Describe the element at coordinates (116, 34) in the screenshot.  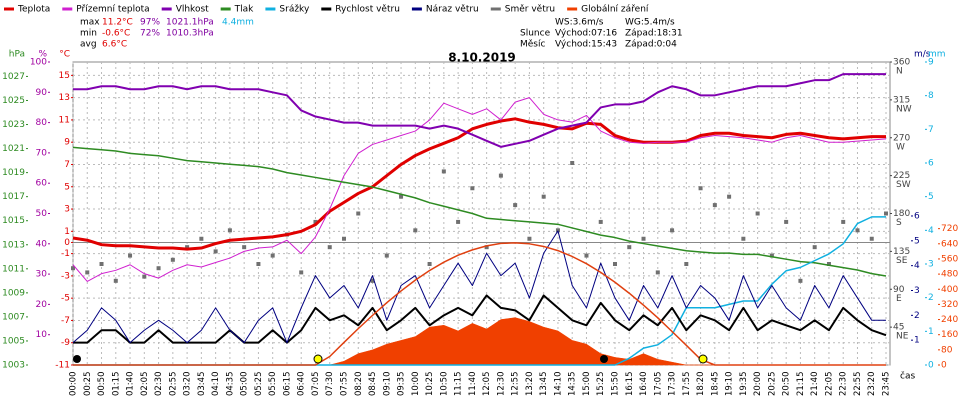
I see `stat-text: -0.6°C` at that location.